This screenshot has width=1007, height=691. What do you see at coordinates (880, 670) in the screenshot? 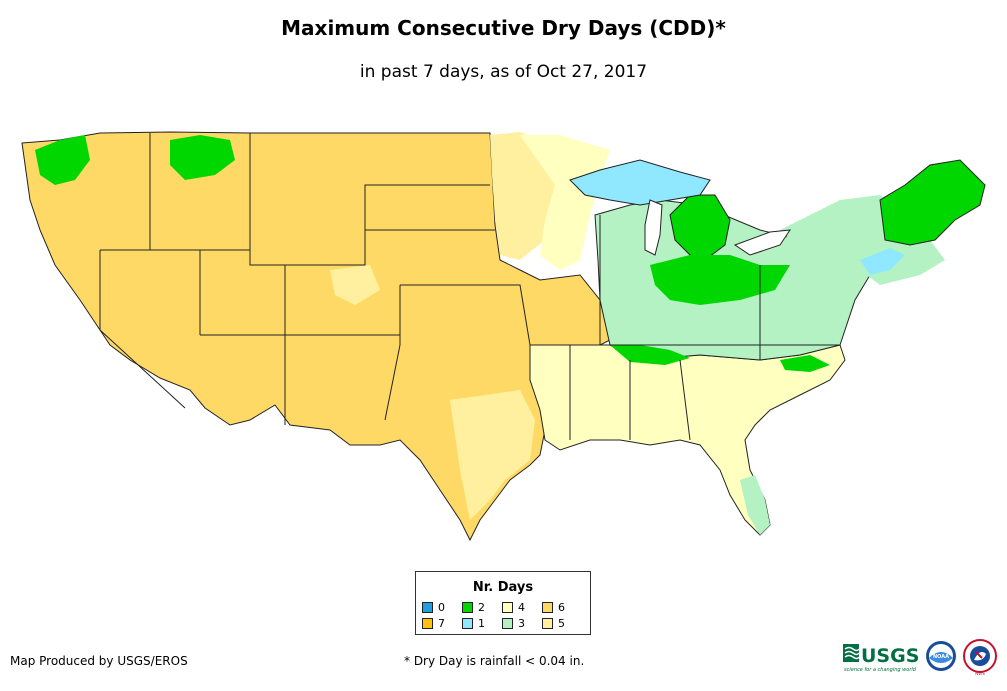
I see `usgs-tagline: science for a changing world` at bounding box center [880, 670].